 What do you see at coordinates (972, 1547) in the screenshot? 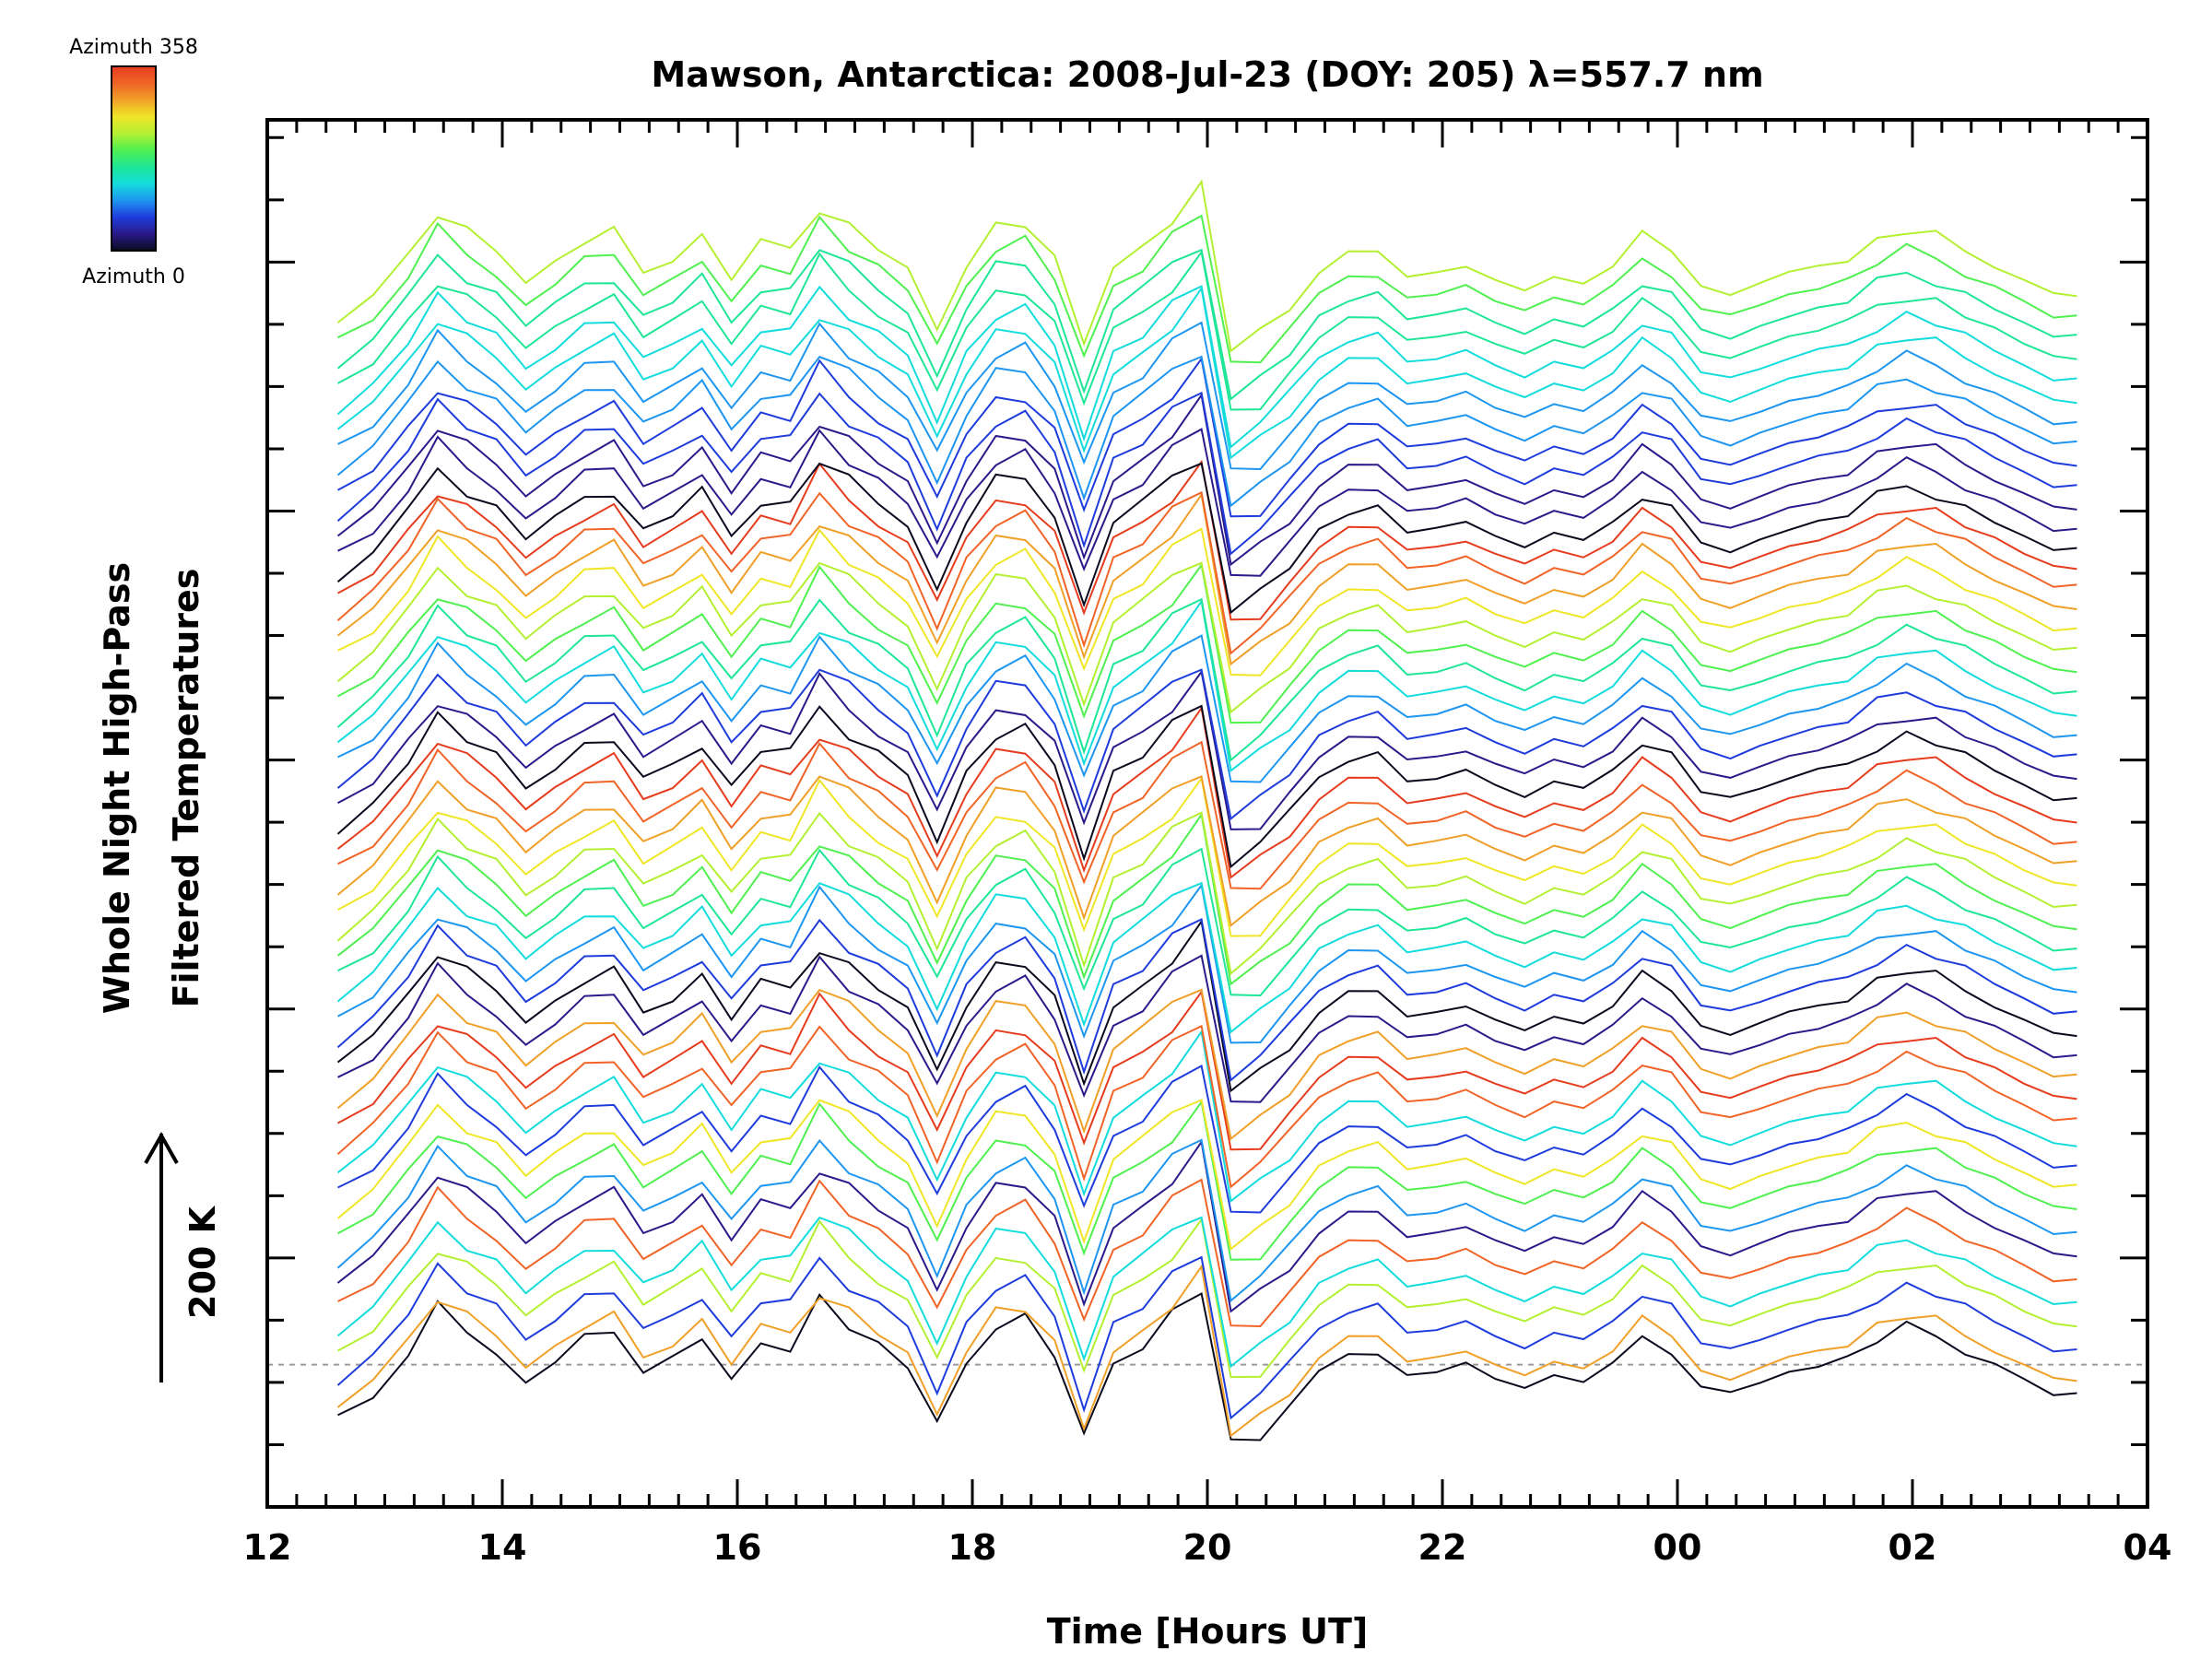
I see `x-tick-label: 18` at bounding box center [972, 1547].